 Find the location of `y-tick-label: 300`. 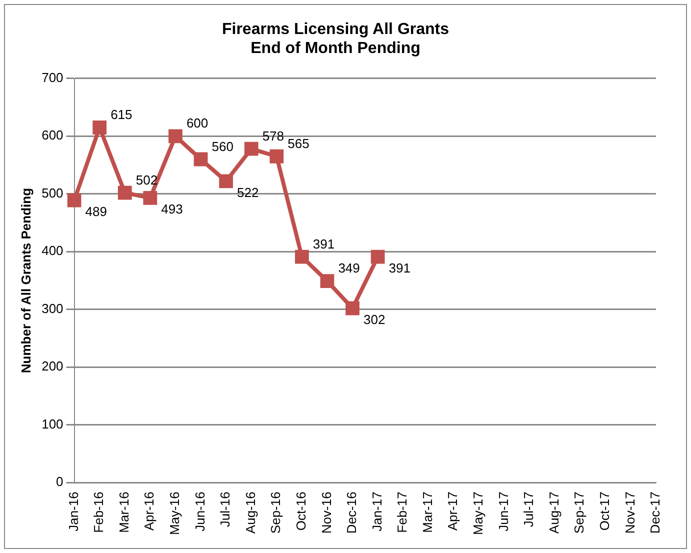

y-tick-label: 300 is located at coordinates (53, 308).